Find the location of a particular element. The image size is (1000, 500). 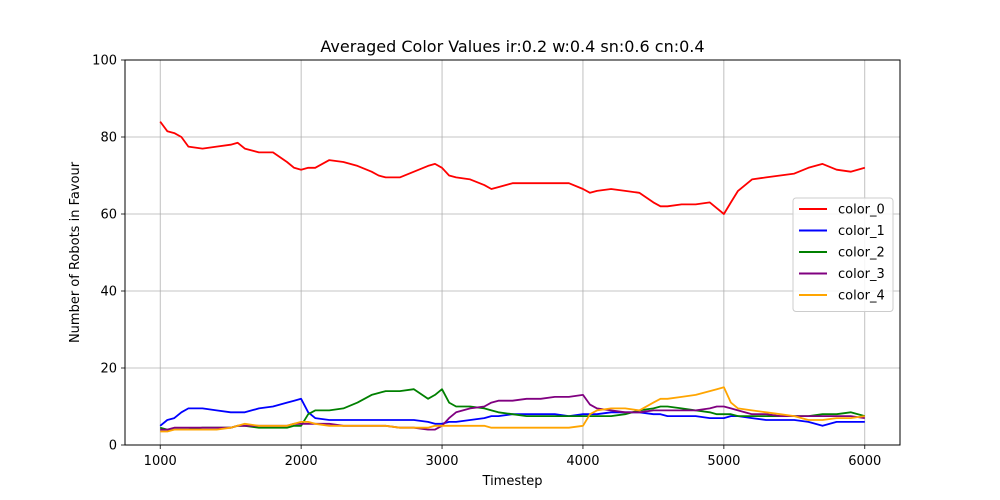

y-tick-label: 20 is located at coordinates (108, 369).